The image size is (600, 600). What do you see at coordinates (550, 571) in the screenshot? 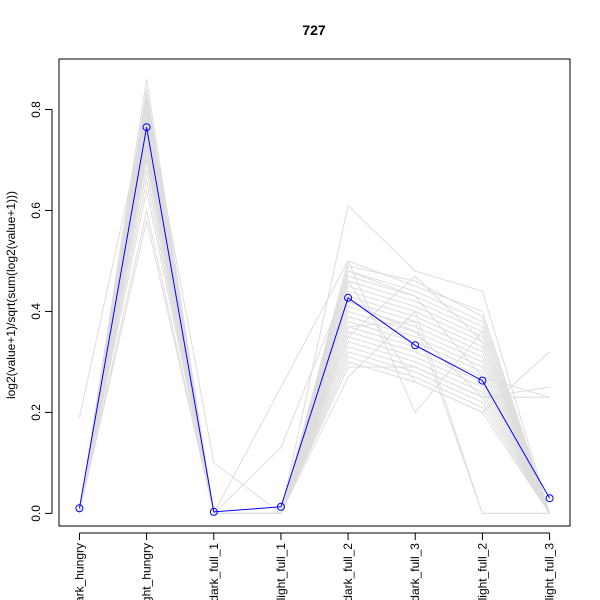
I see `x-tick-label: light_full_3` at bounding box center [550, 571].